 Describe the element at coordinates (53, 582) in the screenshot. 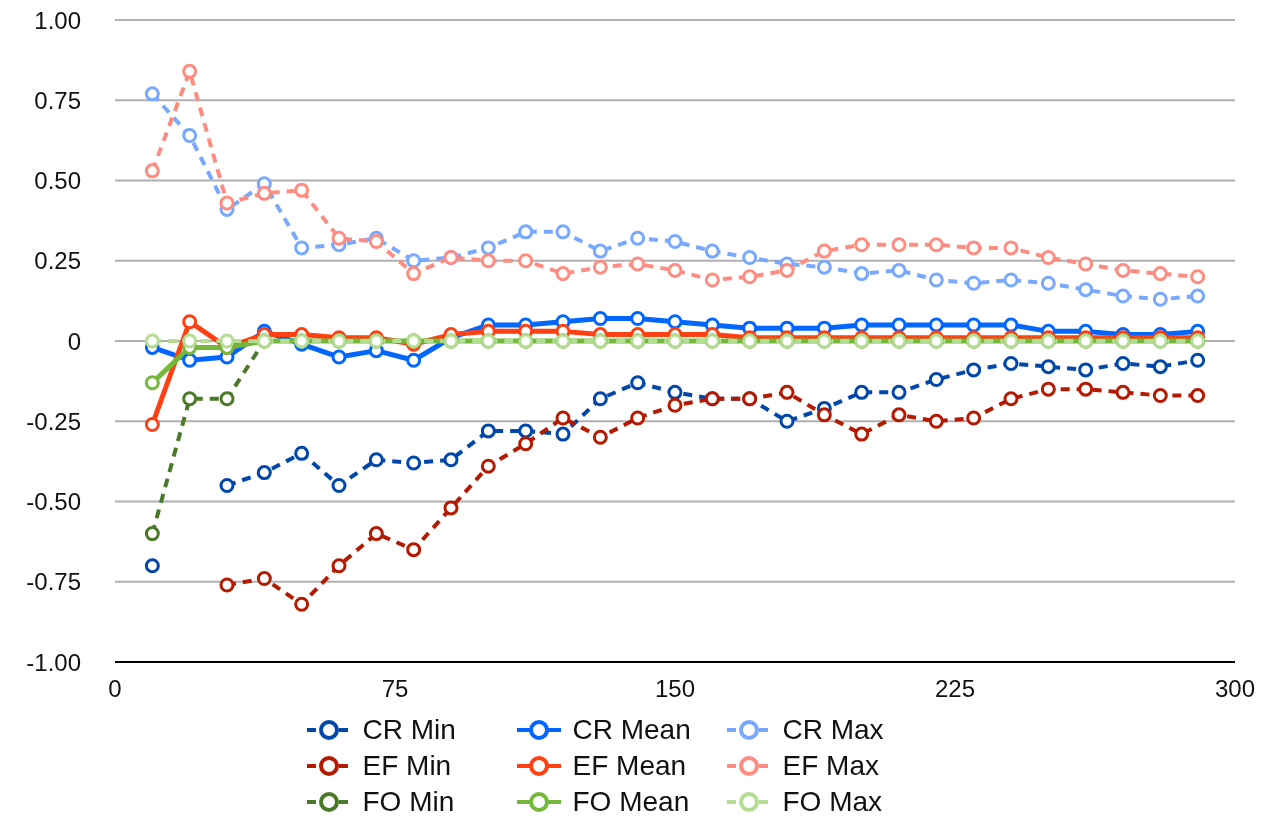

I see `y-tick-label: -0.75` at that location.